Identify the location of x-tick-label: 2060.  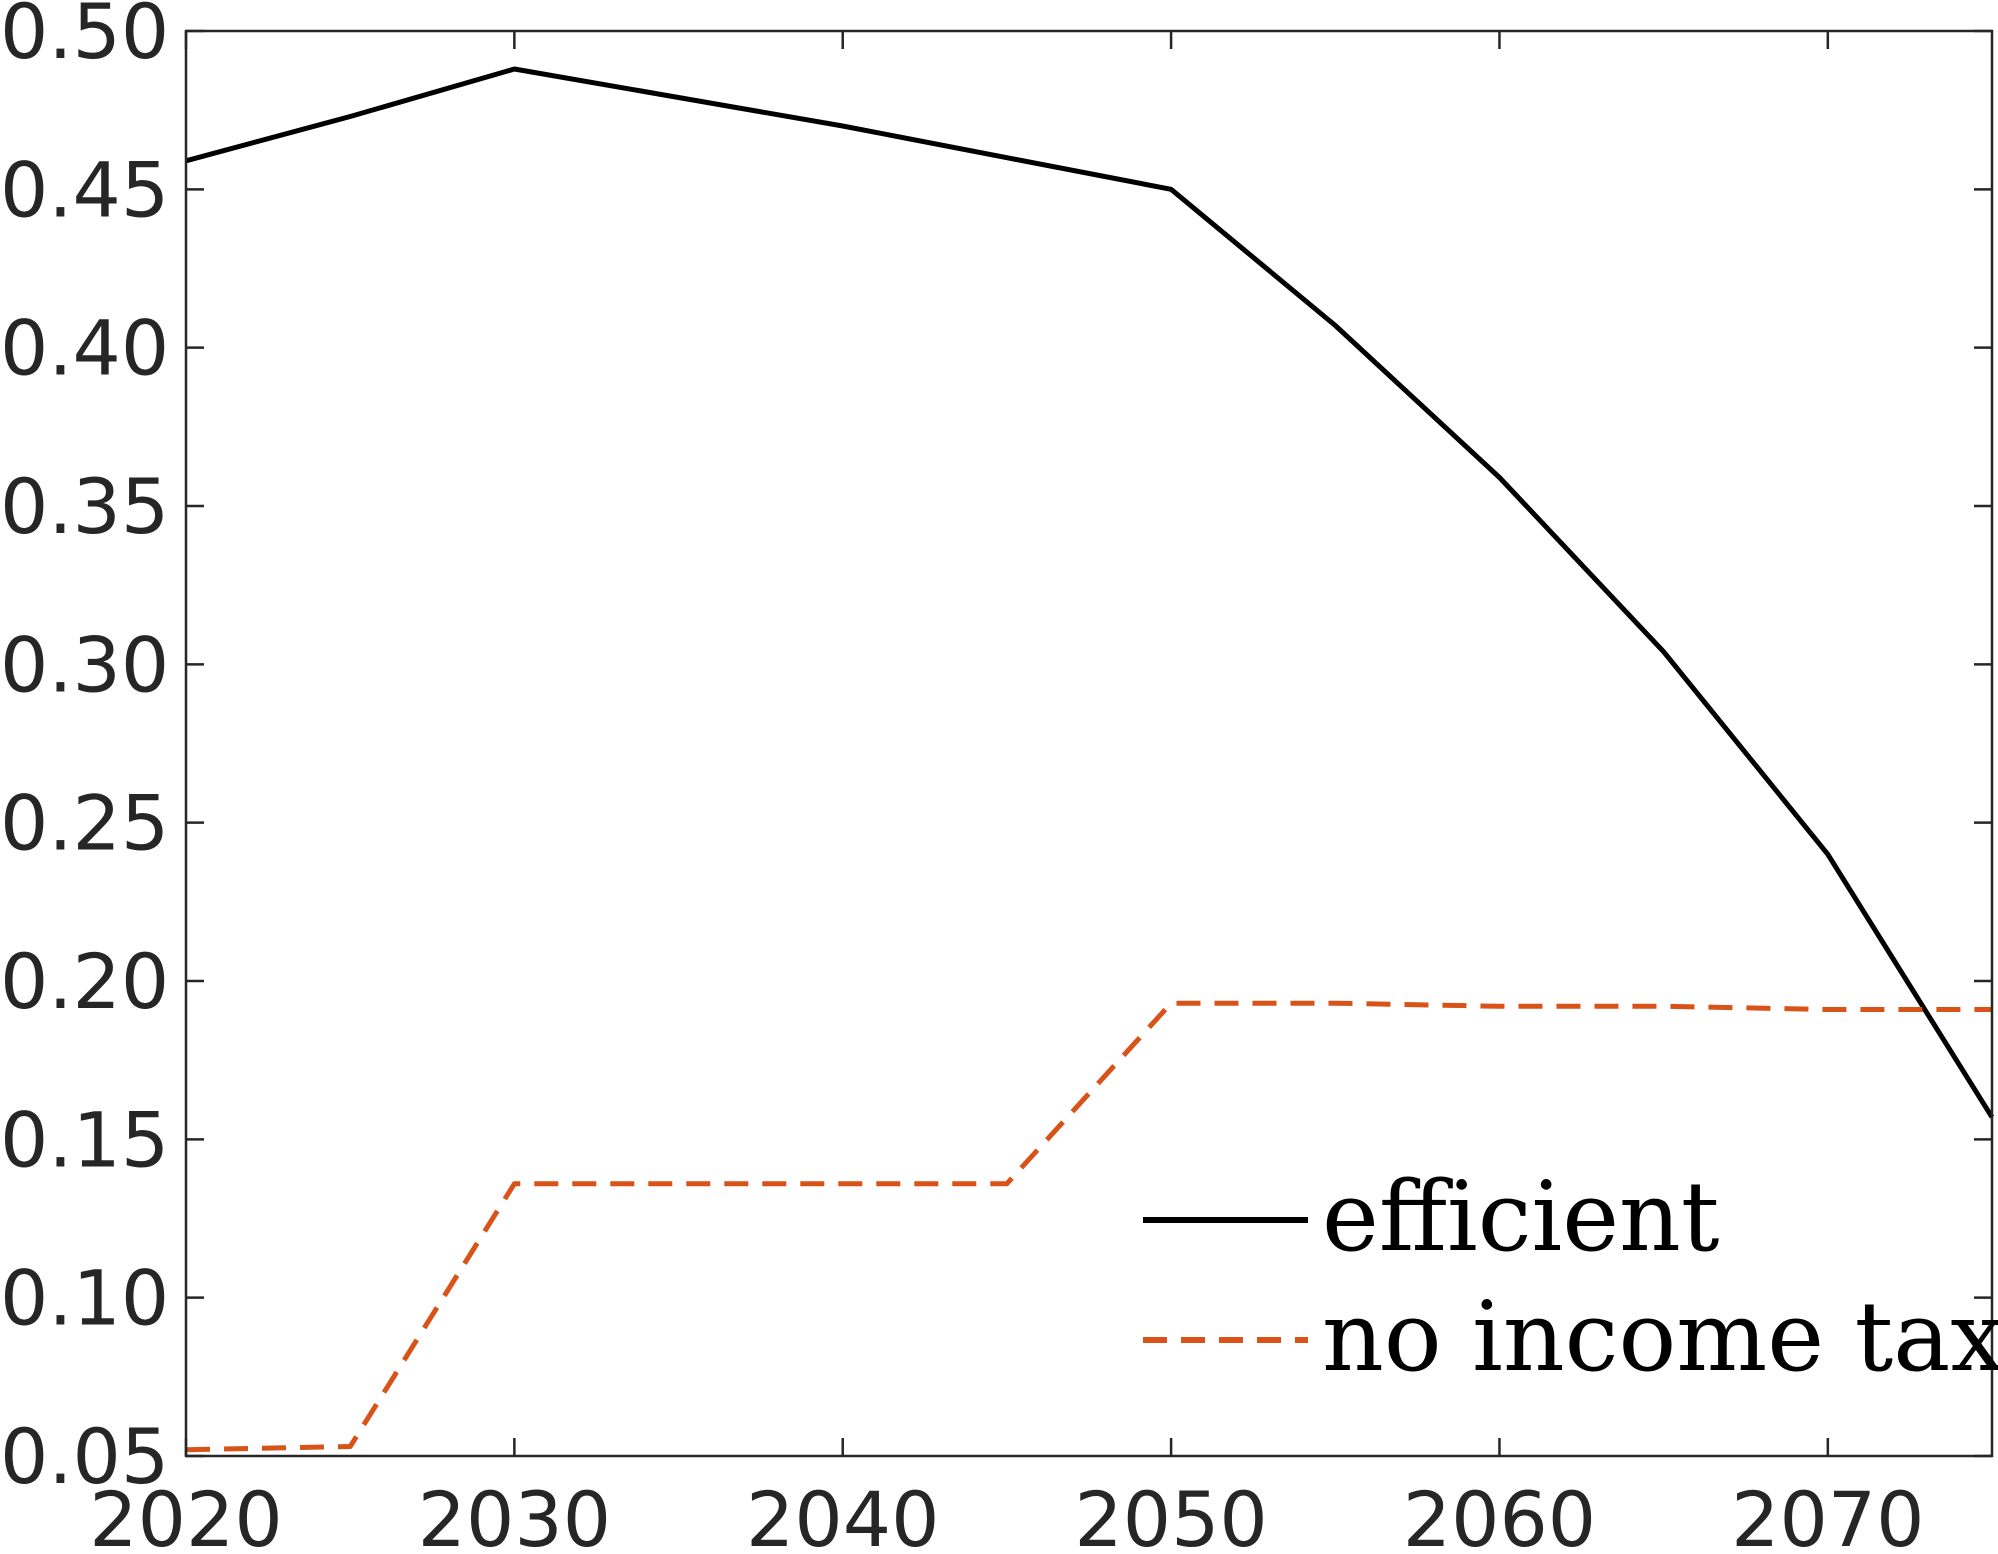
(1499, 1514).